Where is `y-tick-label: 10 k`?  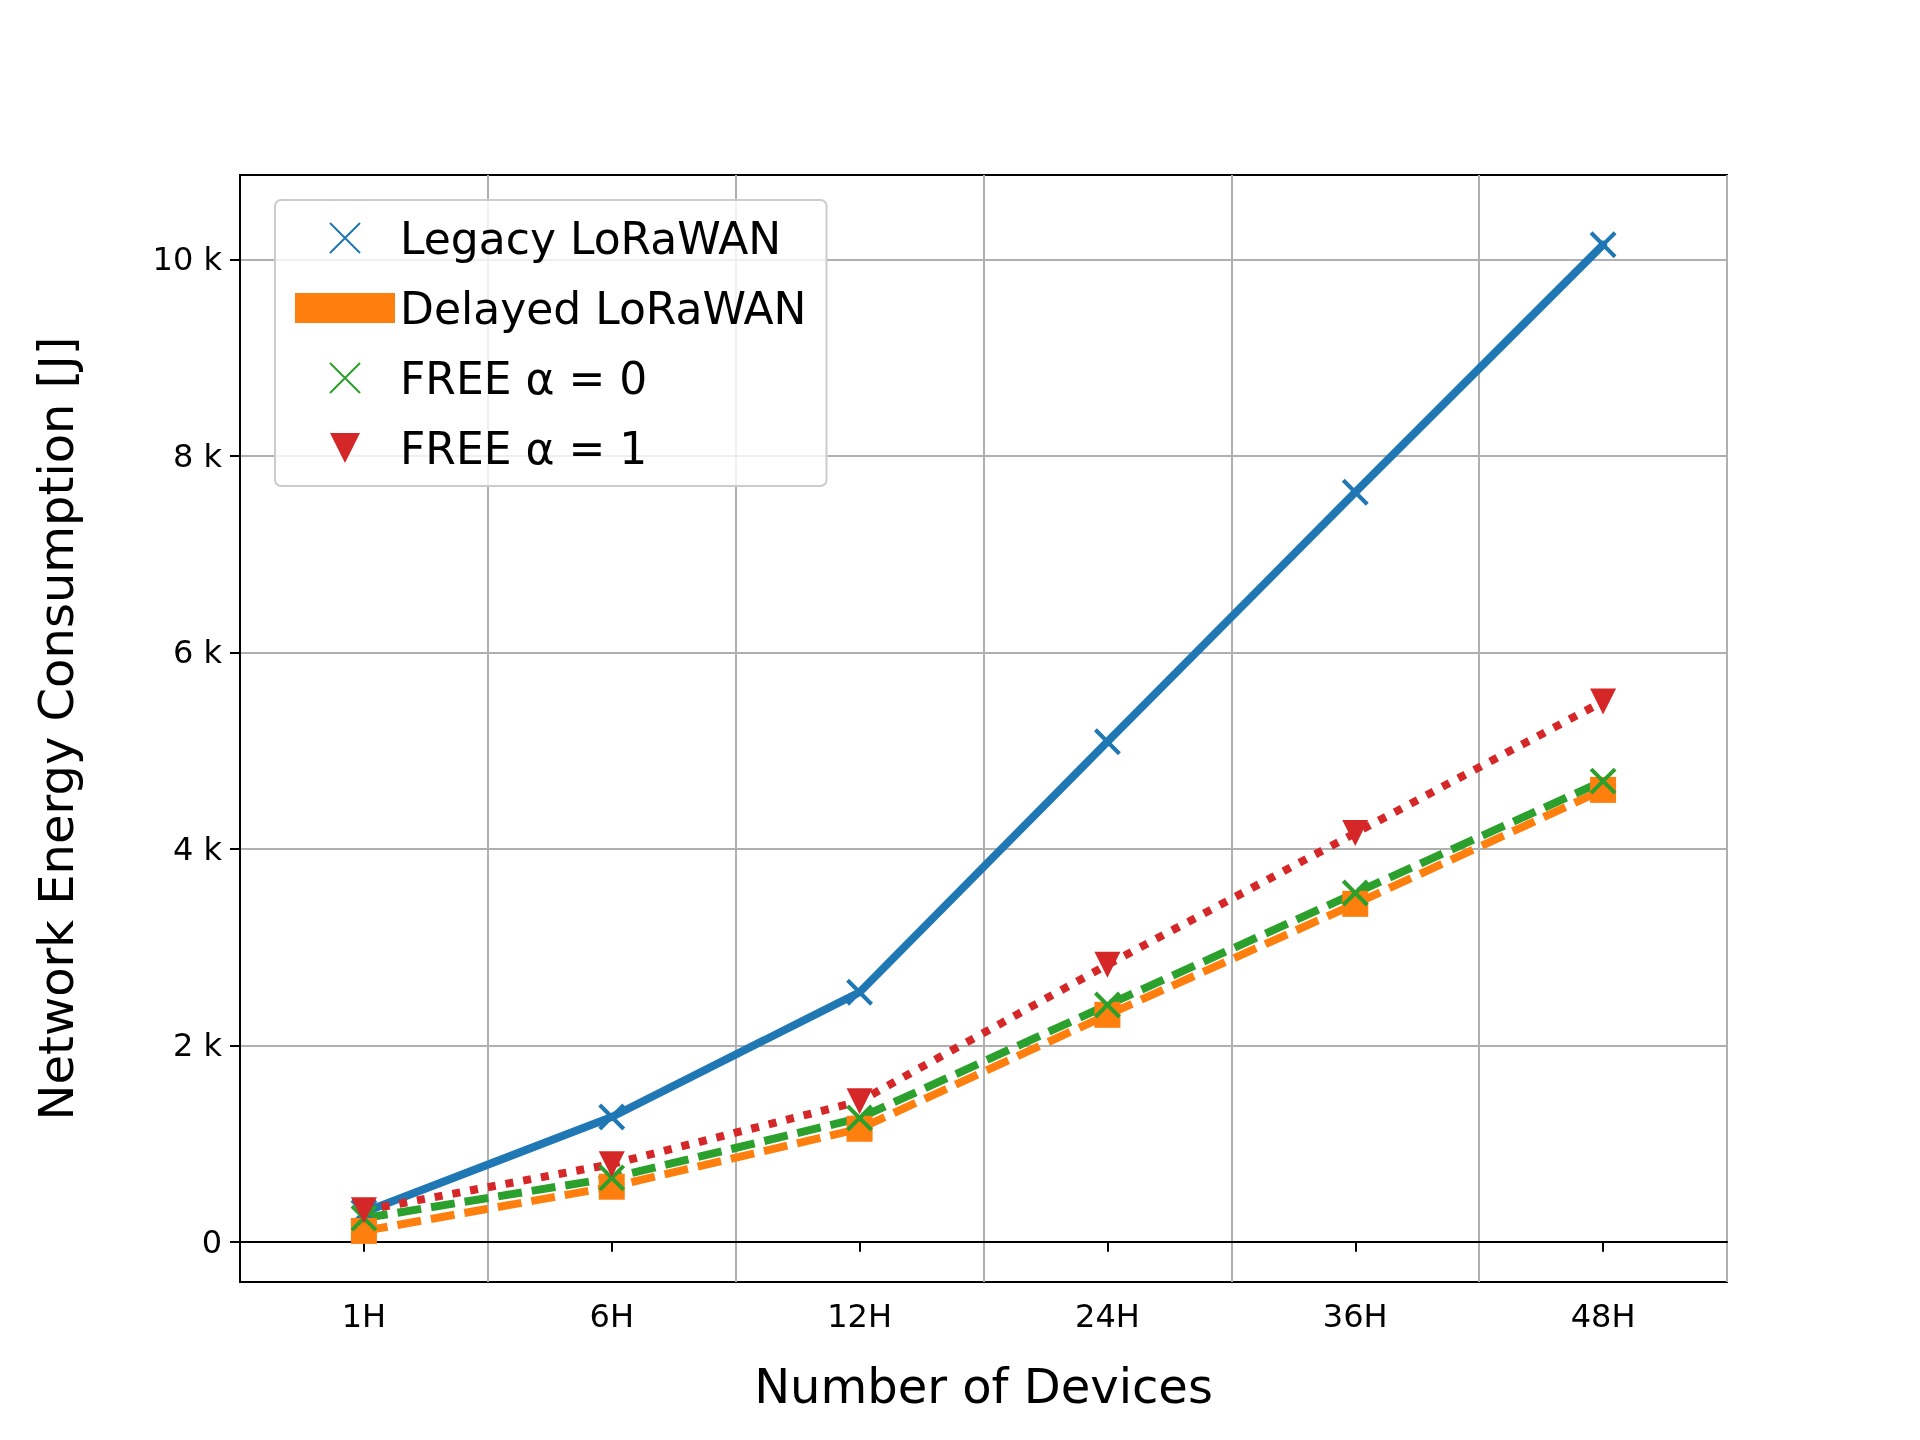
y-tick-label: 10 k is located at coordinates (187, 259).